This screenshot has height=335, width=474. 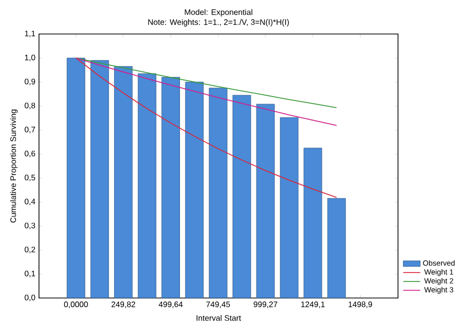 What do you see at coordinates (207, 83) in the screenshot?
I see `line-series` at bounding box center [207, 83].